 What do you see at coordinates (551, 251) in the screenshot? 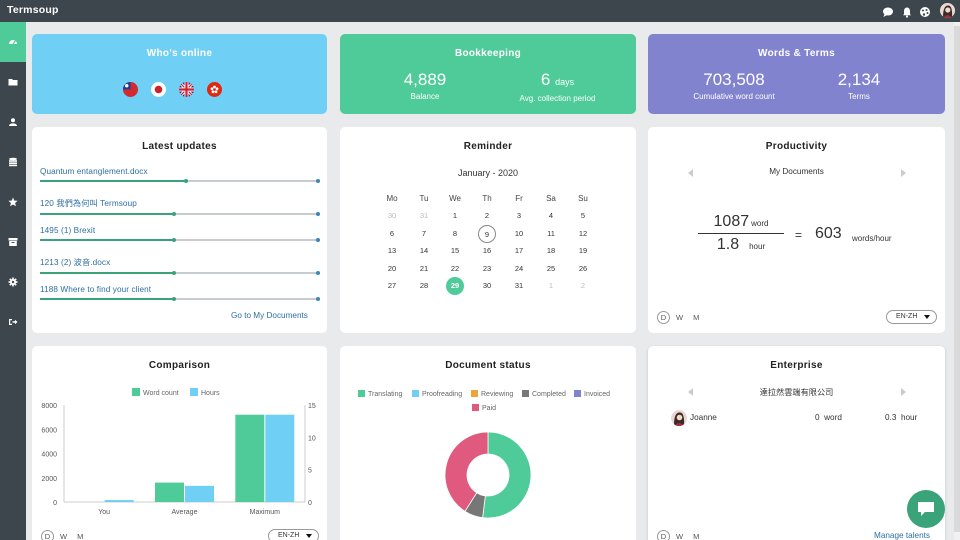
I see `calendar-day: 18` at bounding box center [551, 251].